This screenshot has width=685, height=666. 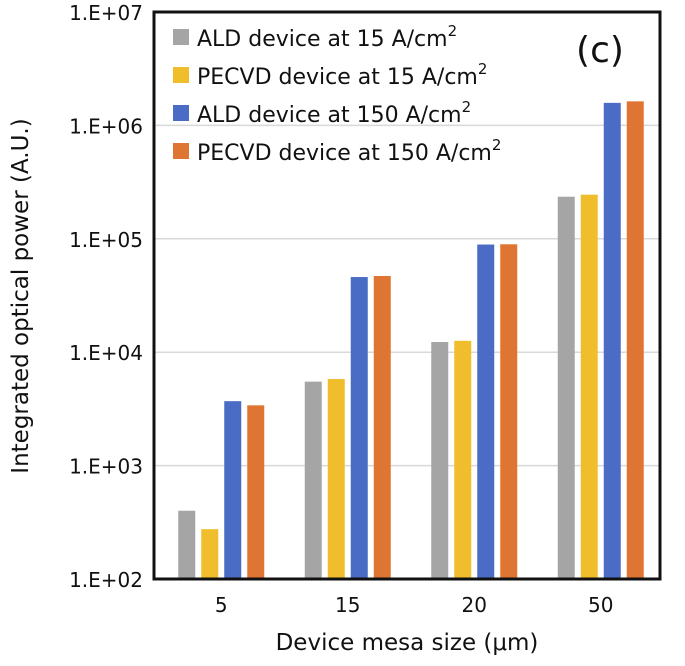 I want to click on x-tick-label: 50, so click(x=600, y=605).